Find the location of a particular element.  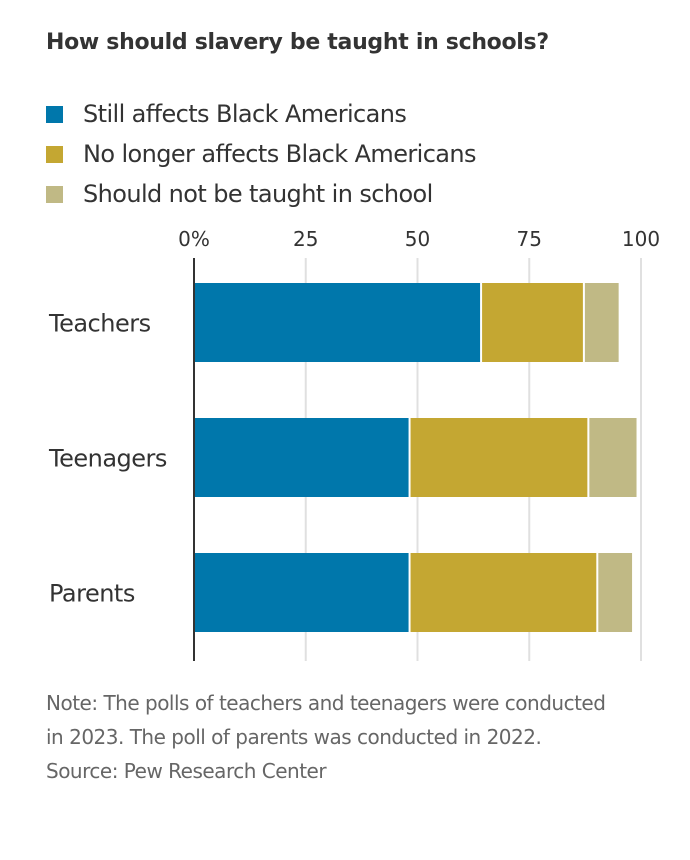

x-tick-label: 100 is located at coordinates (641, 239).